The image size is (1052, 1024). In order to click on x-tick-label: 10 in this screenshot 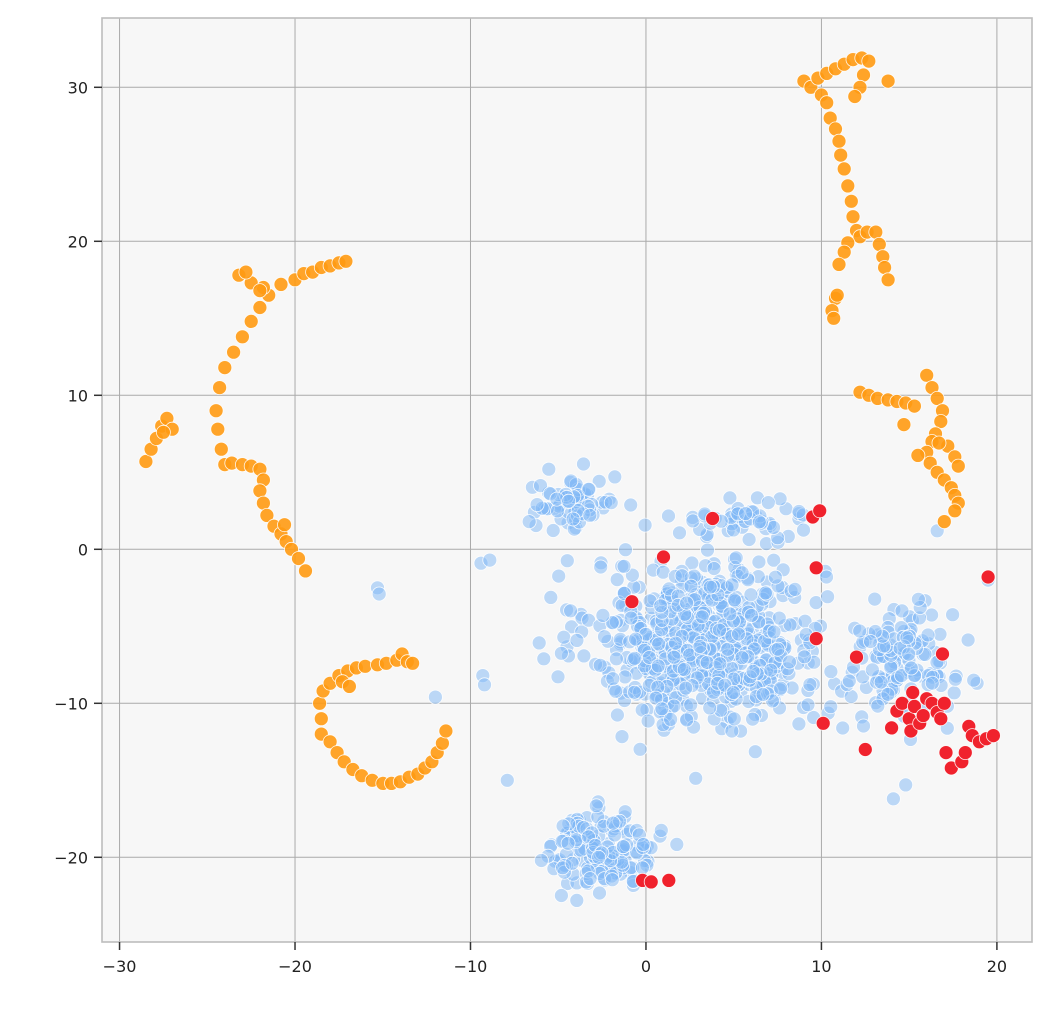, I will do `click(821, 966)`.